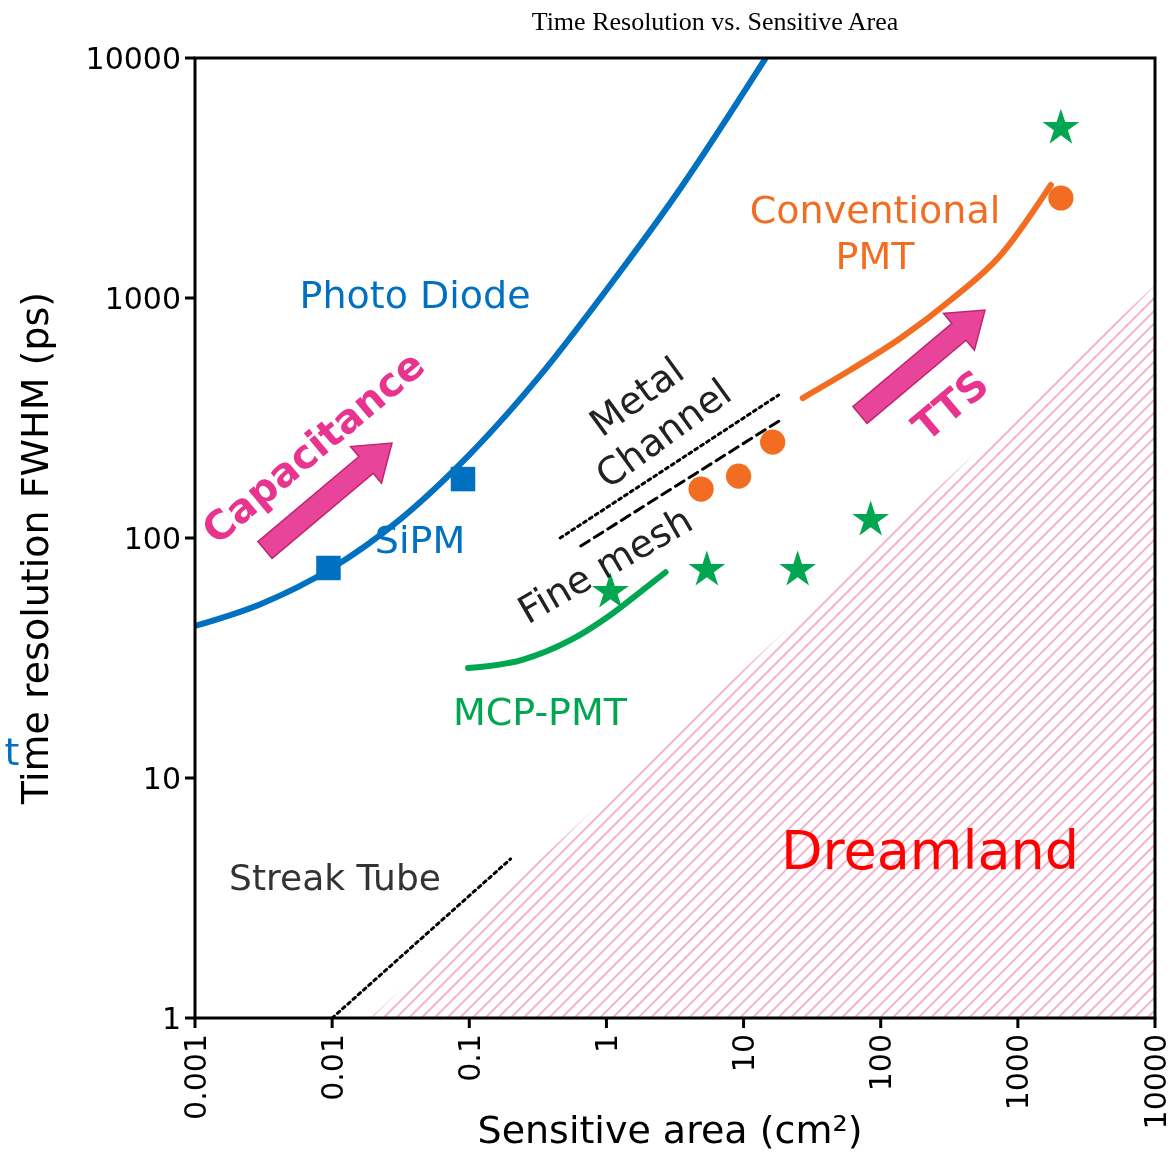 This screenshot has width=1171, height=1152. Describe the element at coordinates (1154, 1082) in the screenshot. I see `x-tick-label: 10000` at that location.